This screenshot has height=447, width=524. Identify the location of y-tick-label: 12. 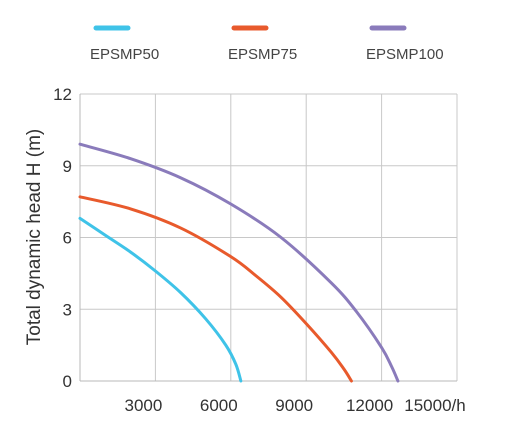
(62, 94).